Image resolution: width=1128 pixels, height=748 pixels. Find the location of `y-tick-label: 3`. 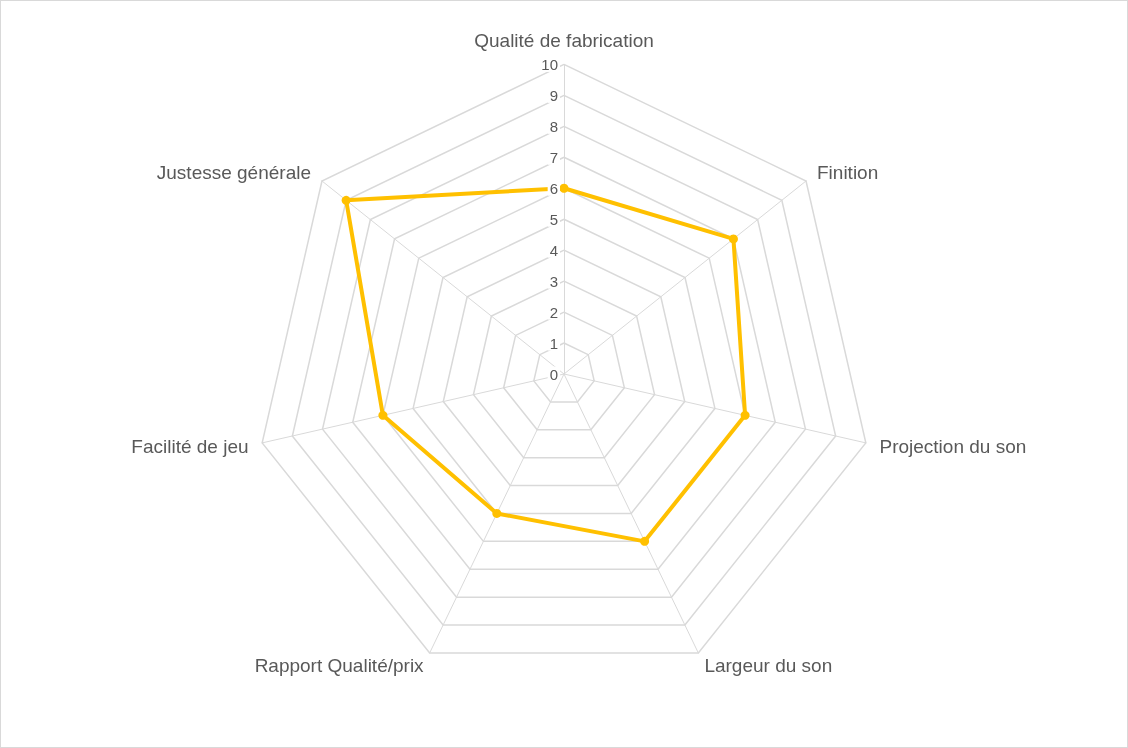

y-tick-label: 3 is located at coordinates (553, 281).